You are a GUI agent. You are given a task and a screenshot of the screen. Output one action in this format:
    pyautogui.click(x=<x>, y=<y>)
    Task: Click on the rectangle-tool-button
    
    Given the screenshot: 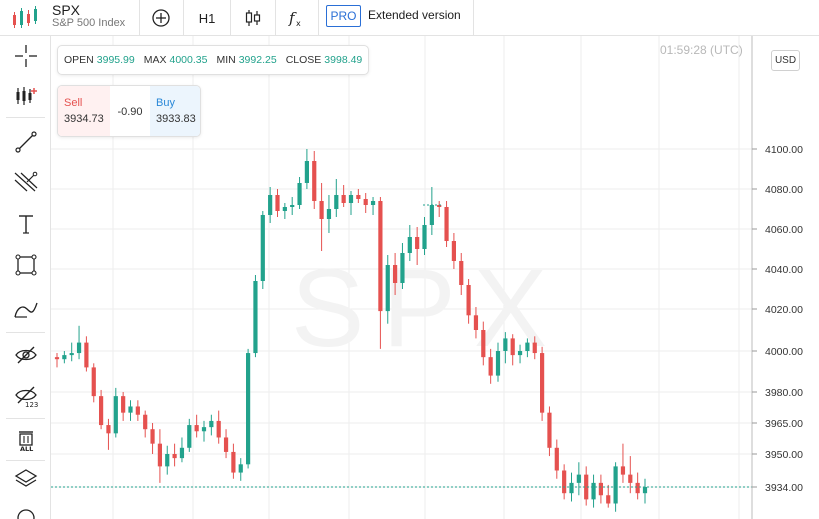 What is the action you would take?
    pyautogui.click(x=25, y=265)
    